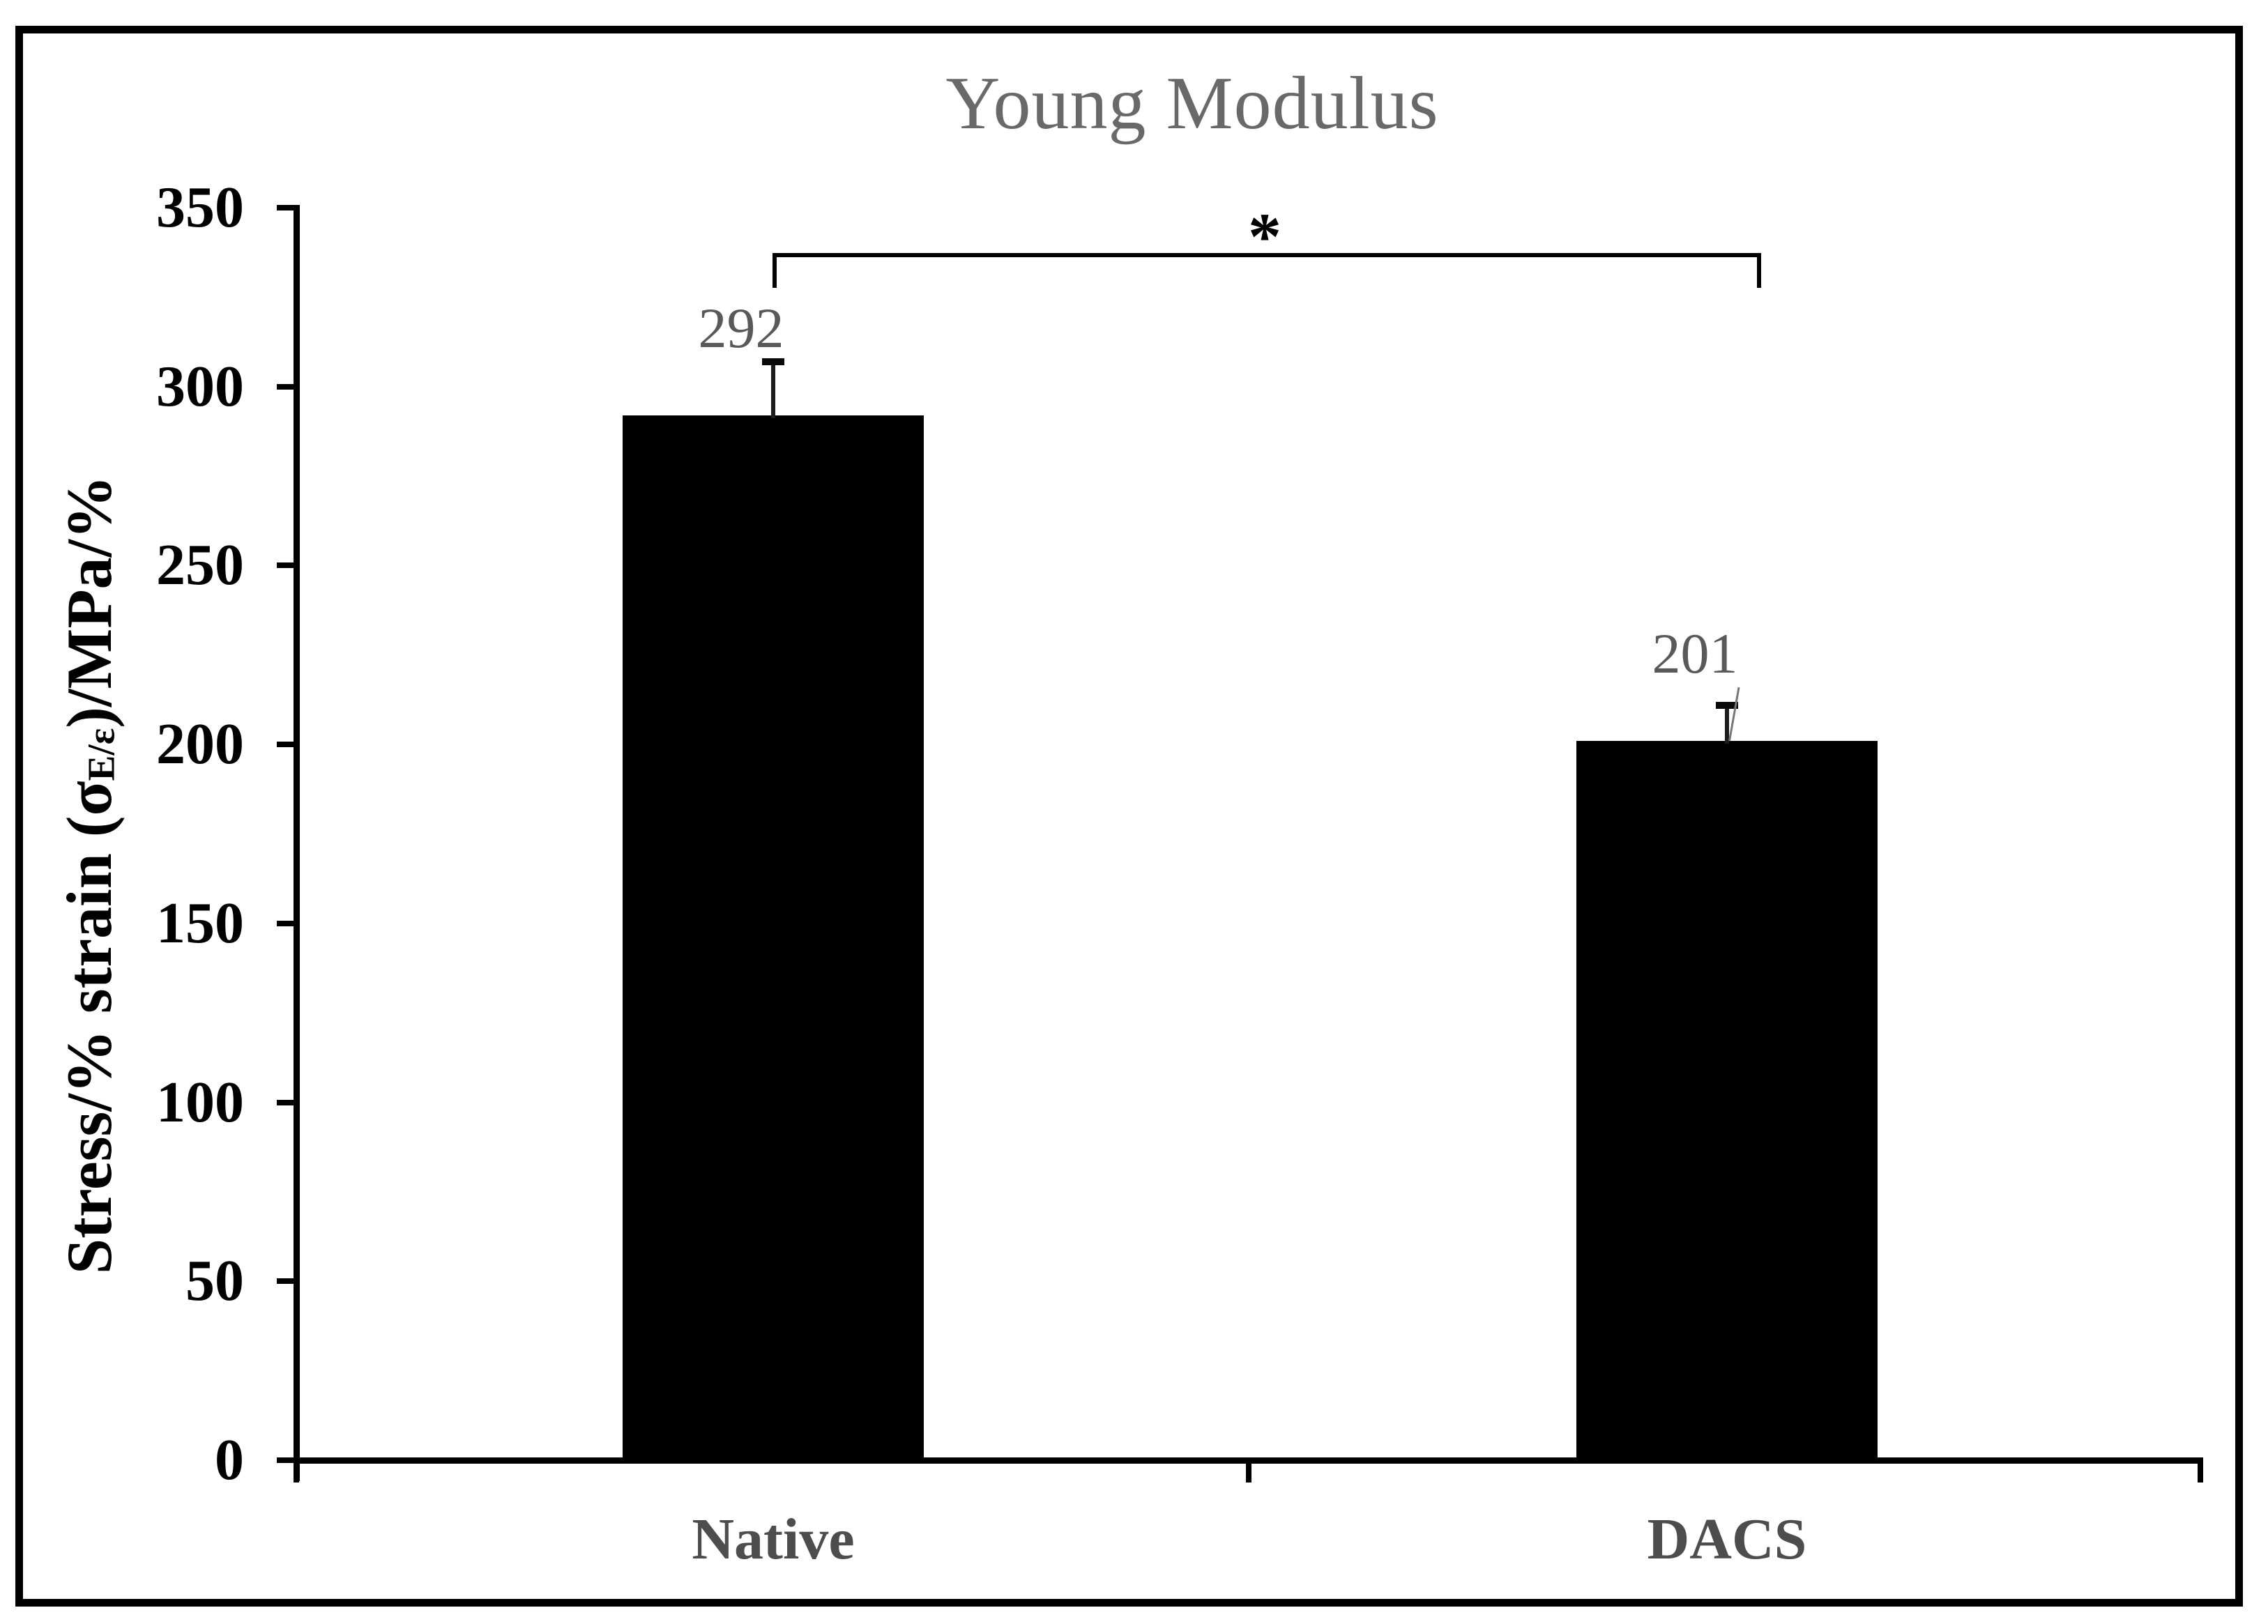 The image size is (2268, 1624). I want to click on category-label-native: Native, so click(773, 1539).